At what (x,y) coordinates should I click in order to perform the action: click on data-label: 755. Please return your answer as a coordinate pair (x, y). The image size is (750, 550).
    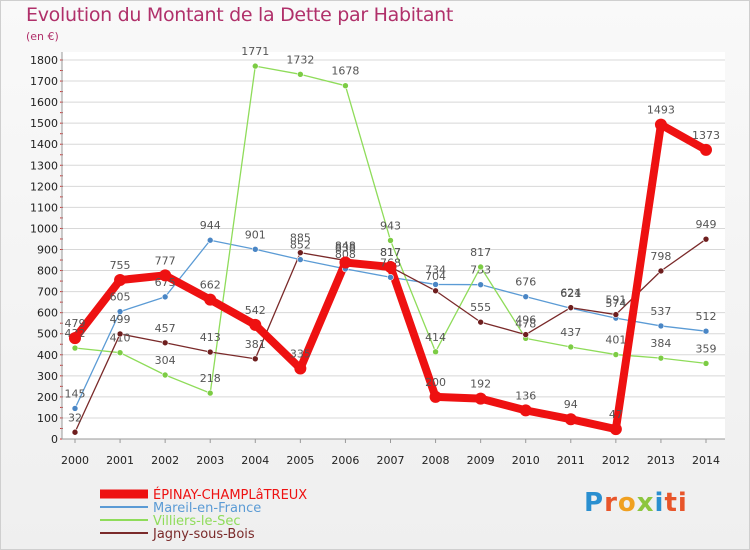
    Looking at the image, I should click on (120, 265).